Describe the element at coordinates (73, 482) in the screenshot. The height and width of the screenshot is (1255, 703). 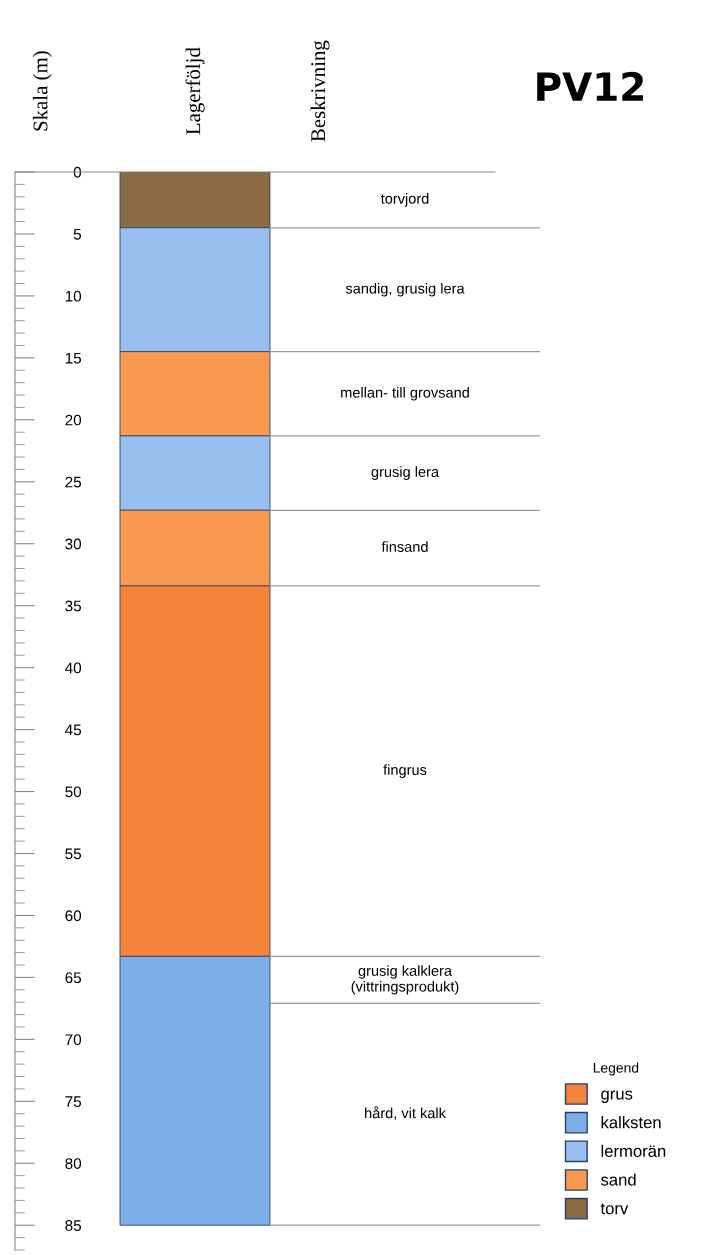
I see `y-tick-label: 25` at that location.